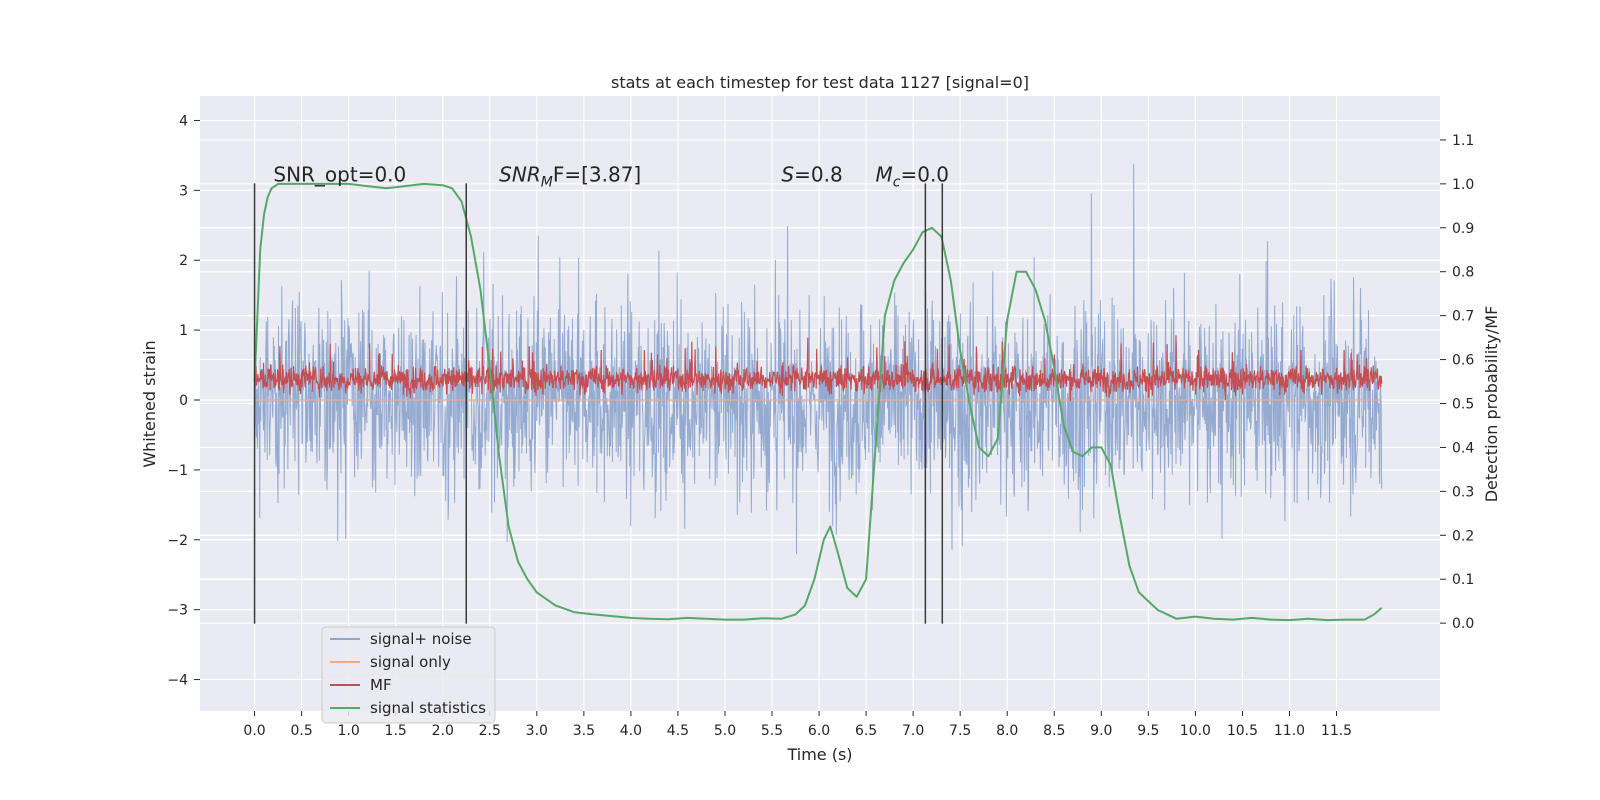 The height and width of the screenshot is (800, 1600). I want to click on annotation-mc-subscript: c, so click(897, 182).